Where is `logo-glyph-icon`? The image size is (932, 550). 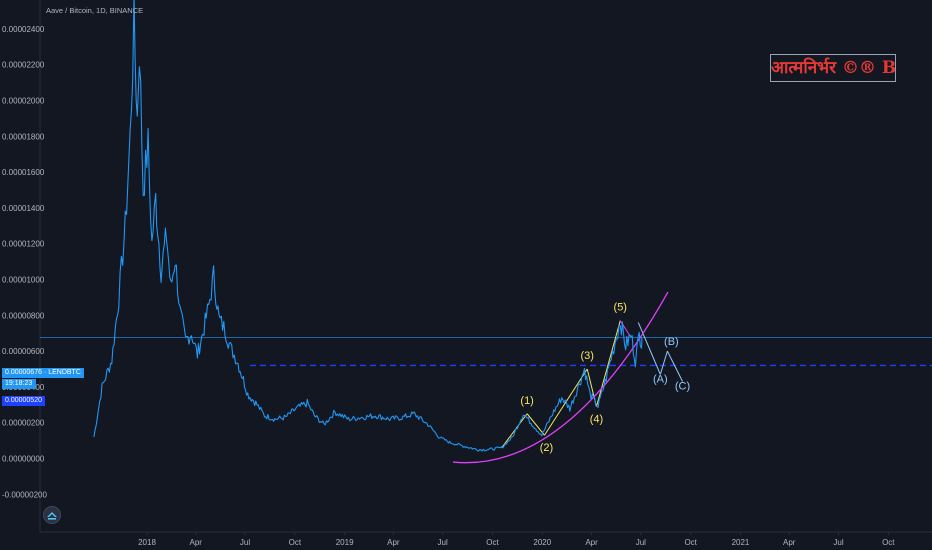 logo-glyph-icon is located at coordinates (52, 516).